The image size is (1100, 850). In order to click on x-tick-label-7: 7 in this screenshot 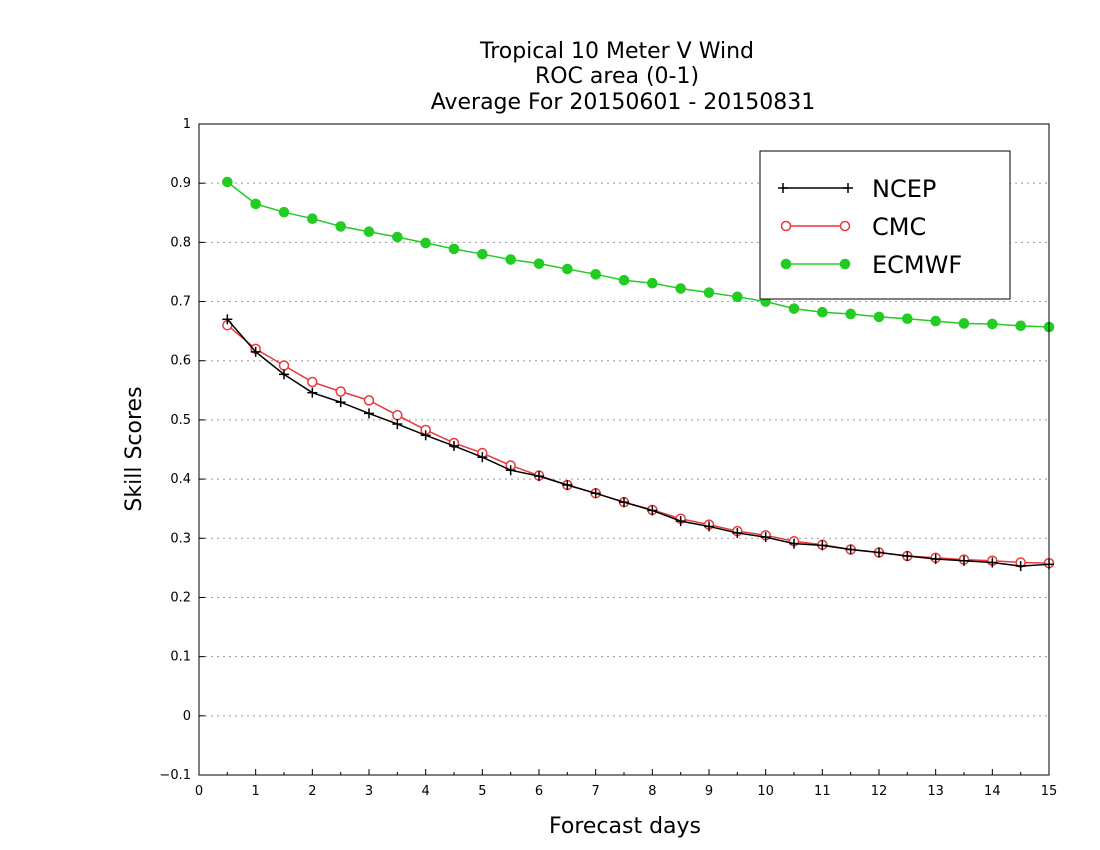, I will do `click(596, 791)`.